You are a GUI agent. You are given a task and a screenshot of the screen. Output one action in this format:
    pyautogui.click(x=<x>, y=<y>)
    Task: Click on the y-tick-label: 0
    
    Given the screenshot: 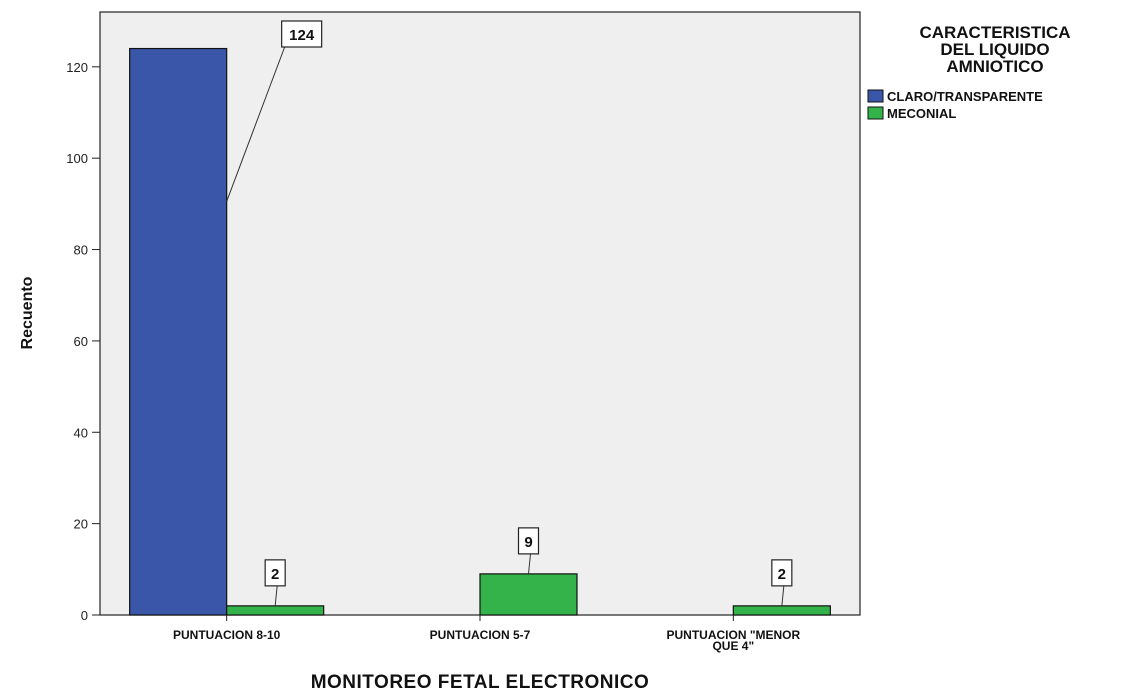 What is the action you would take?
    pyautogui.click(x=84, y=615)
    